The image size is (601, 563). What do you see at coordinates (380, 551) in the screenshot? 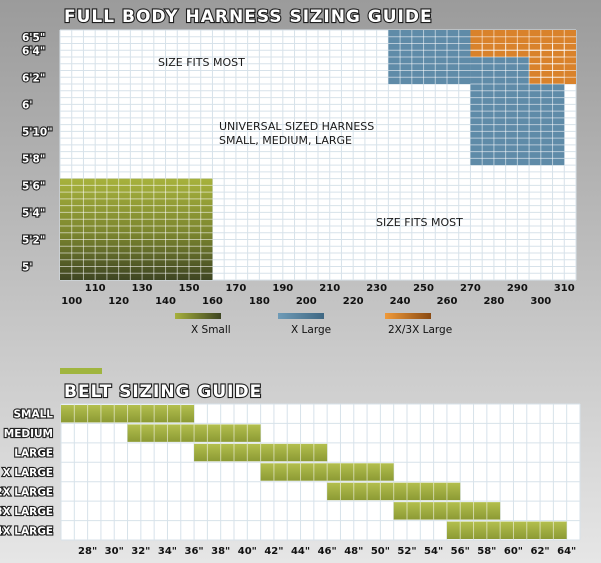
I see `belt-x-tick-label: 50"` at bounding box center [380, 551].